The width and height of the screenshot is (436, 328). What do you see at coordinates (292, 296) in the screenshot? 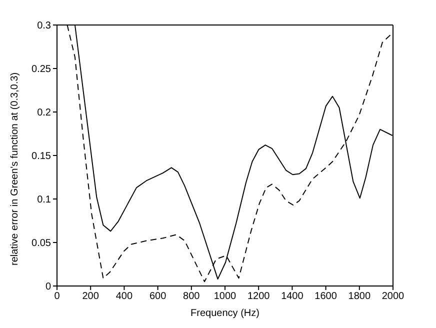
I see `x-tick-label: 1400` at bounding box center [292, 296].